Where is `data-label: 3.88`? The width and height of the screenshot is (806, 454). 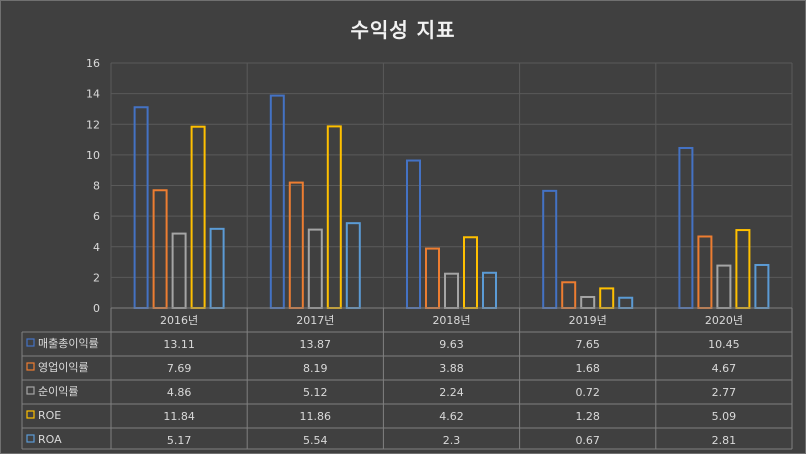 data-label: 3.88 is located at coordinates (451, 368).